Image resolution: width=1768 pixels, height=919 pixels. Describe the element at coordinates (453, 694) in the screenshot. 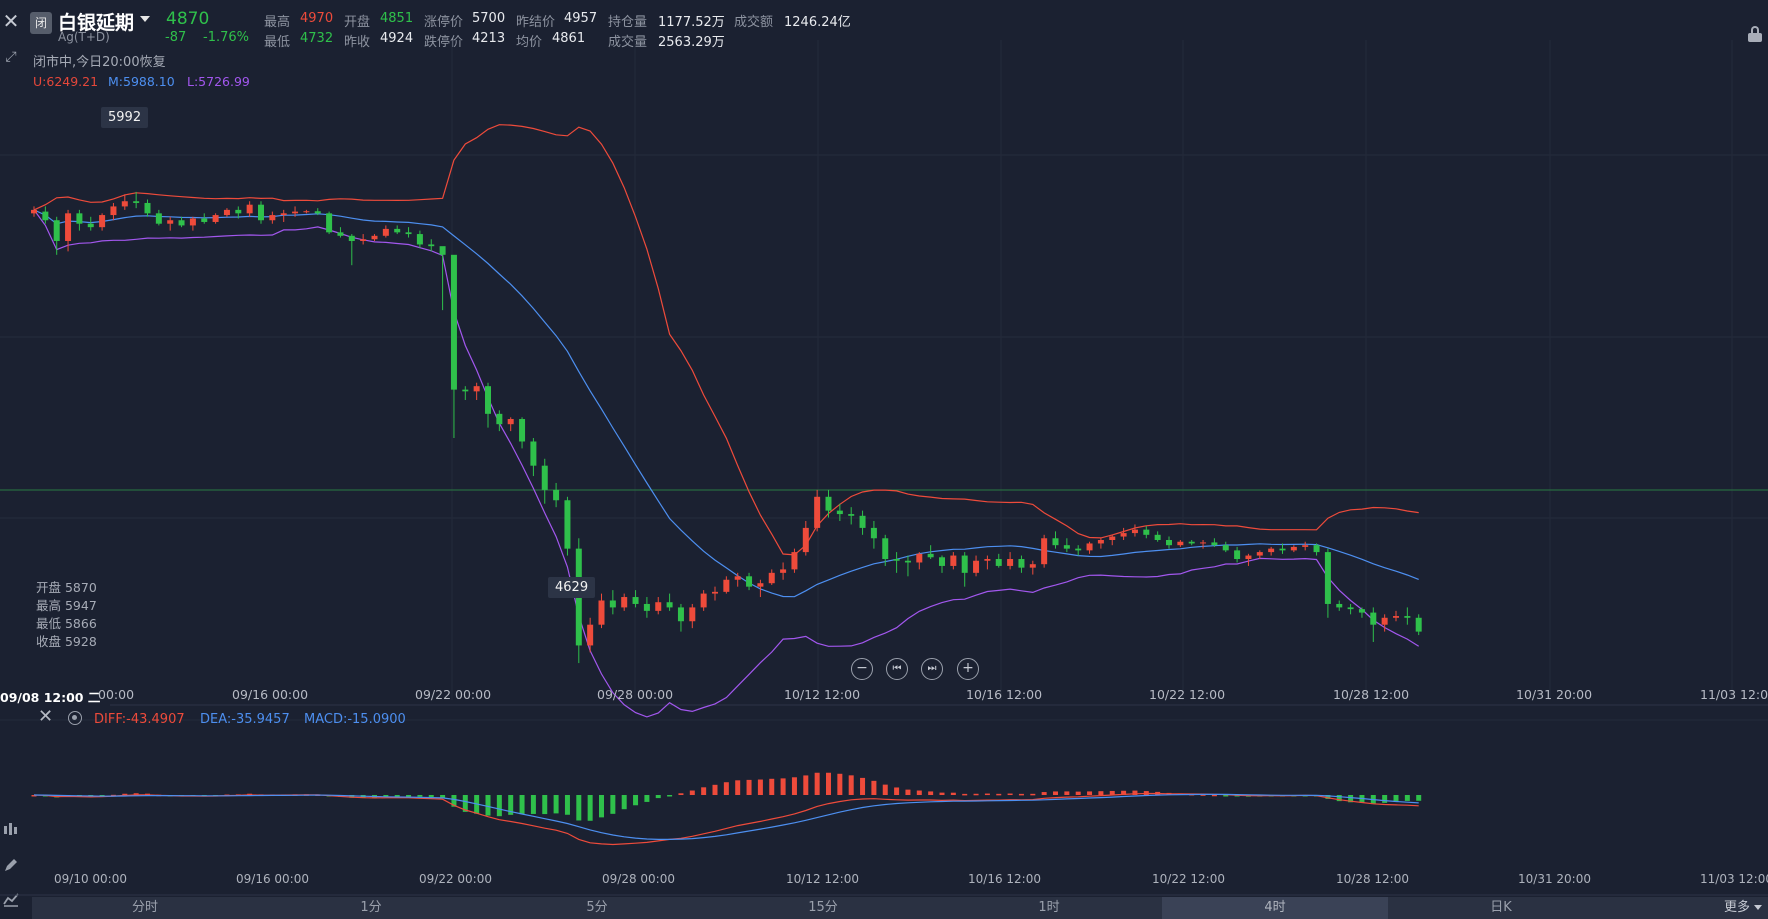

I see `x-axis-label: 09/22 00:00` at that location.